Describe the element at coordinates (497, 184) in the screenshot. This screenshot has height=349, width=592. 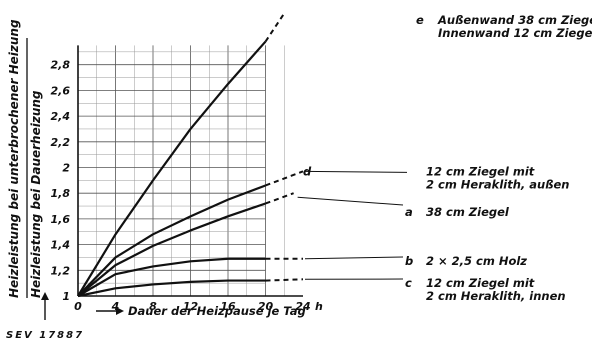
I see `series-label-d: 2 cm Heraklith, außen` at that location.